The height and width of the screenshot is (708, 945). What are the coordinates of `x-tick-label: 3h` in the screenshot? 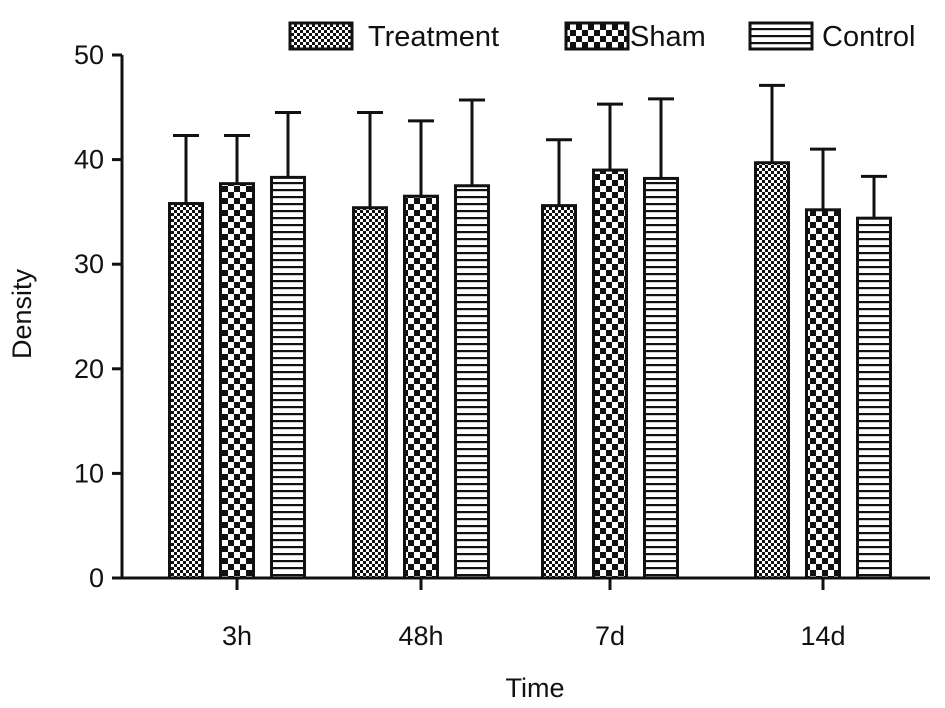 It's located at (237, 636).